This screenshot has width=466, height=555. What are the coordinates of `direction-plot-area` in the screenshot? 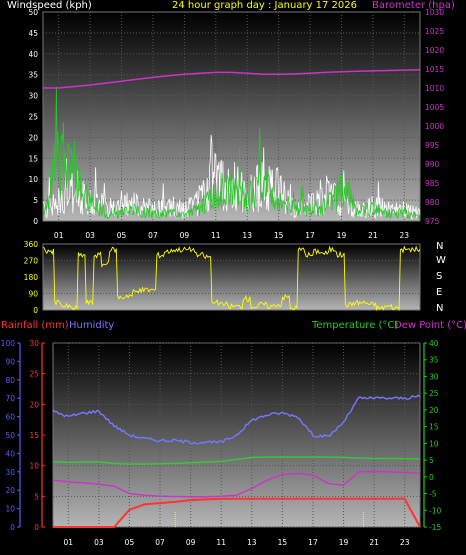 It's located at (231, 277).